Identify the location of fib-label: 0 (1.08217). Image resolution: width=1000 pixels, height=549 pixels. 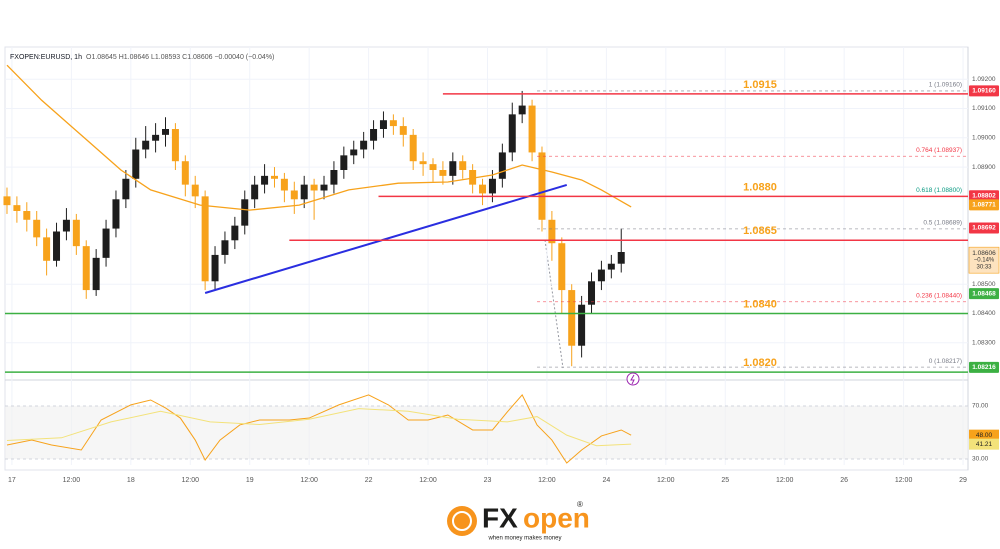
(945, 361).